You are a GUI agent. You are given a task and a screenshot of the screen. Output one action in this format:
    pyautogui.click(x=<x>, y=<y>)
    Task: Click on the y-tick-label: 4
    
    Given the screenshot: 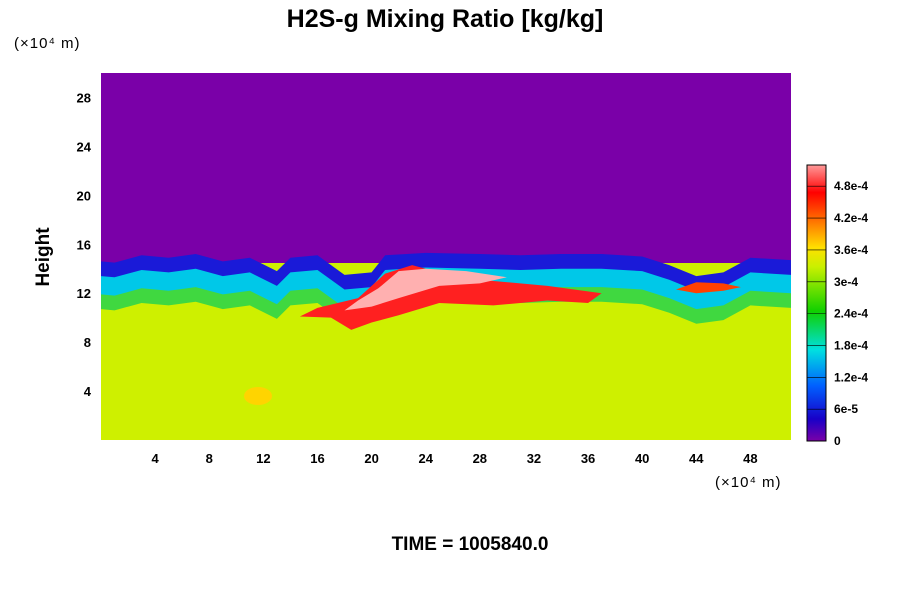 What is the action you would take?
    pyautogui.click(x=88, y=391)
    